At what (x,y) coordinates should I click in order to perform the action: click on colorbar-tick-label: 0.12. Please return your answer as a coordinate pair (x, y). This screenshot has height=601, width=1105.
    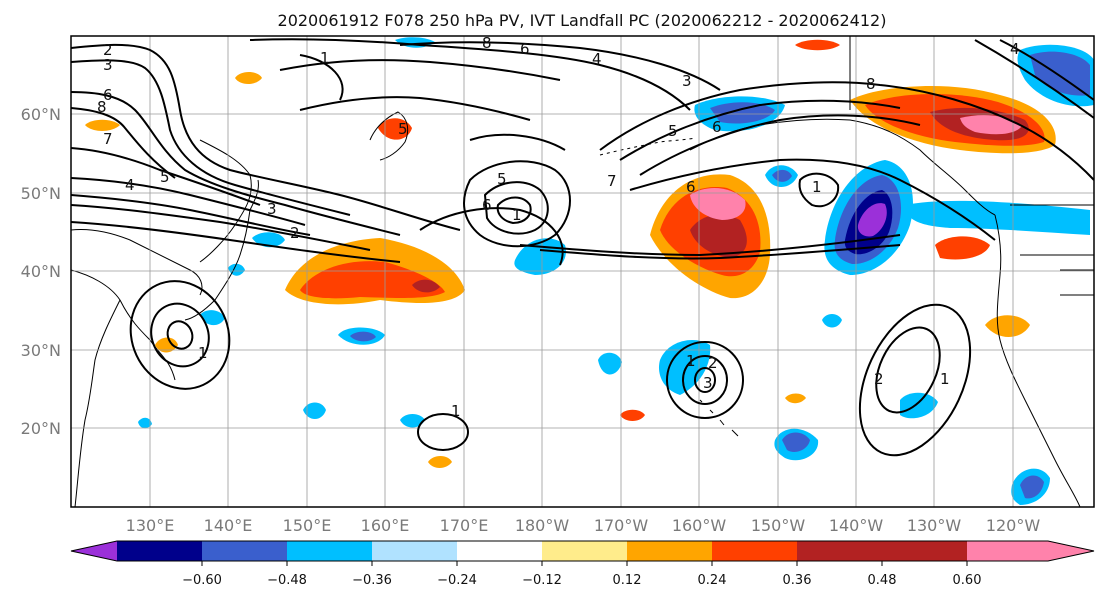
    Looking at the image, I should click on (627, 580).